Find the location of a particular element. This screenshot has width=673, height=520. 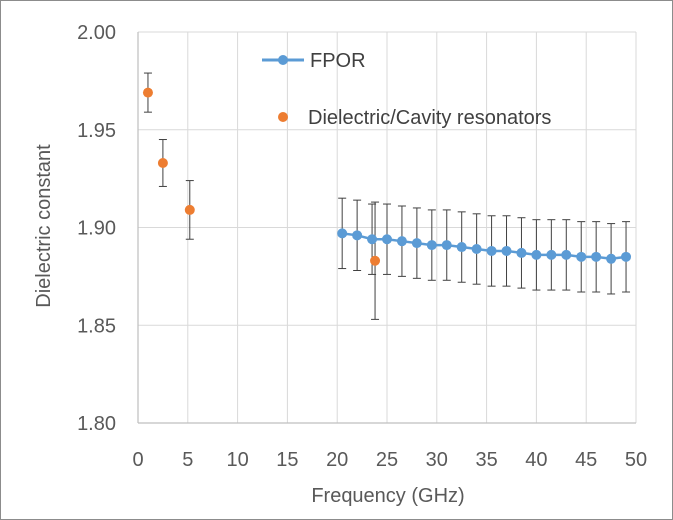

y-tick-label: 2.00 is located at coordinates (96, 33).